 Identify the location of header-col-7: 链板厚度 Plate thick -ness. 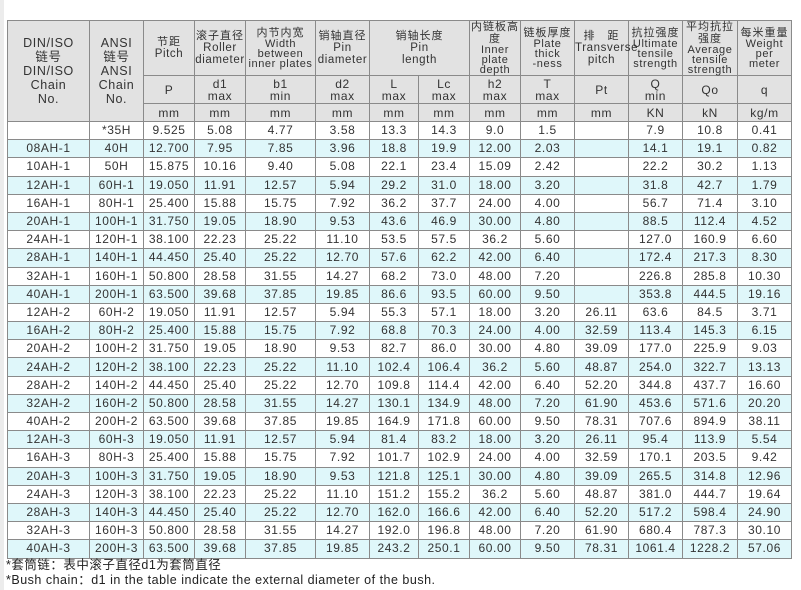
(547, 48).